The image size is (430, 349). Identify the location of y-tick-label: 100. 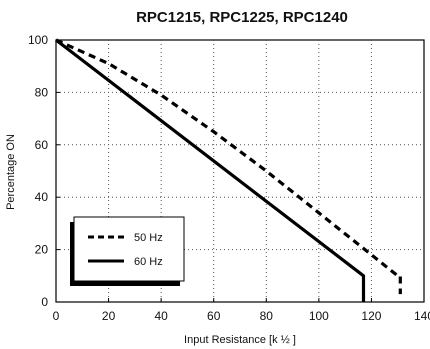
(38, 40).